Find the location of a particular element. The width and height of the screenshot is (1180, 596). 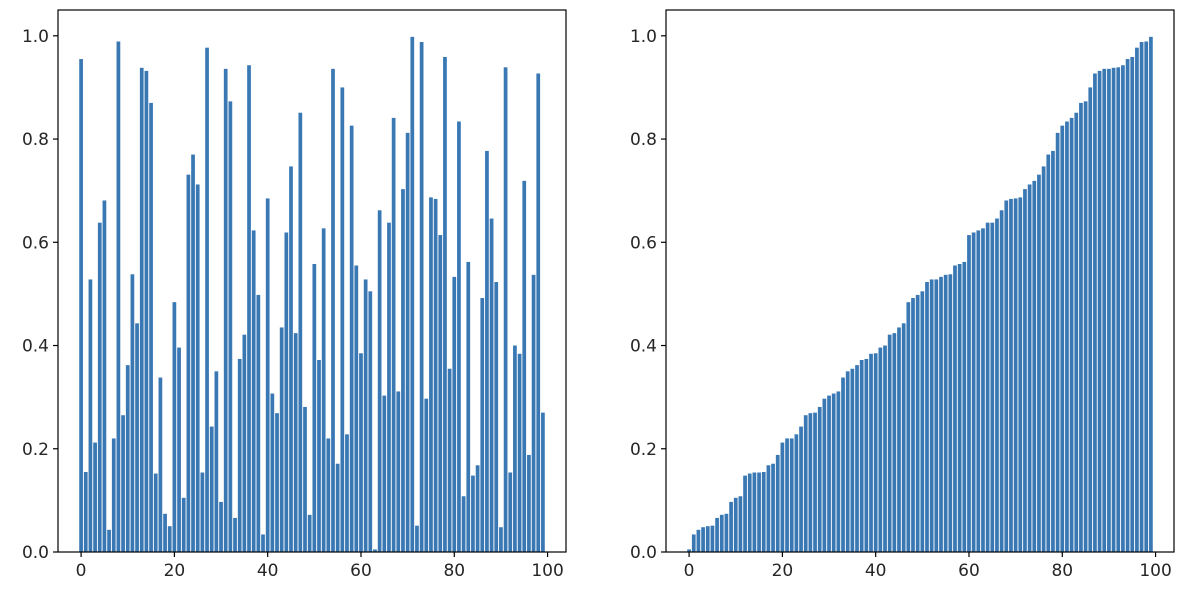

y-tick-label: 0.2 is located at coordinates (643, 450).